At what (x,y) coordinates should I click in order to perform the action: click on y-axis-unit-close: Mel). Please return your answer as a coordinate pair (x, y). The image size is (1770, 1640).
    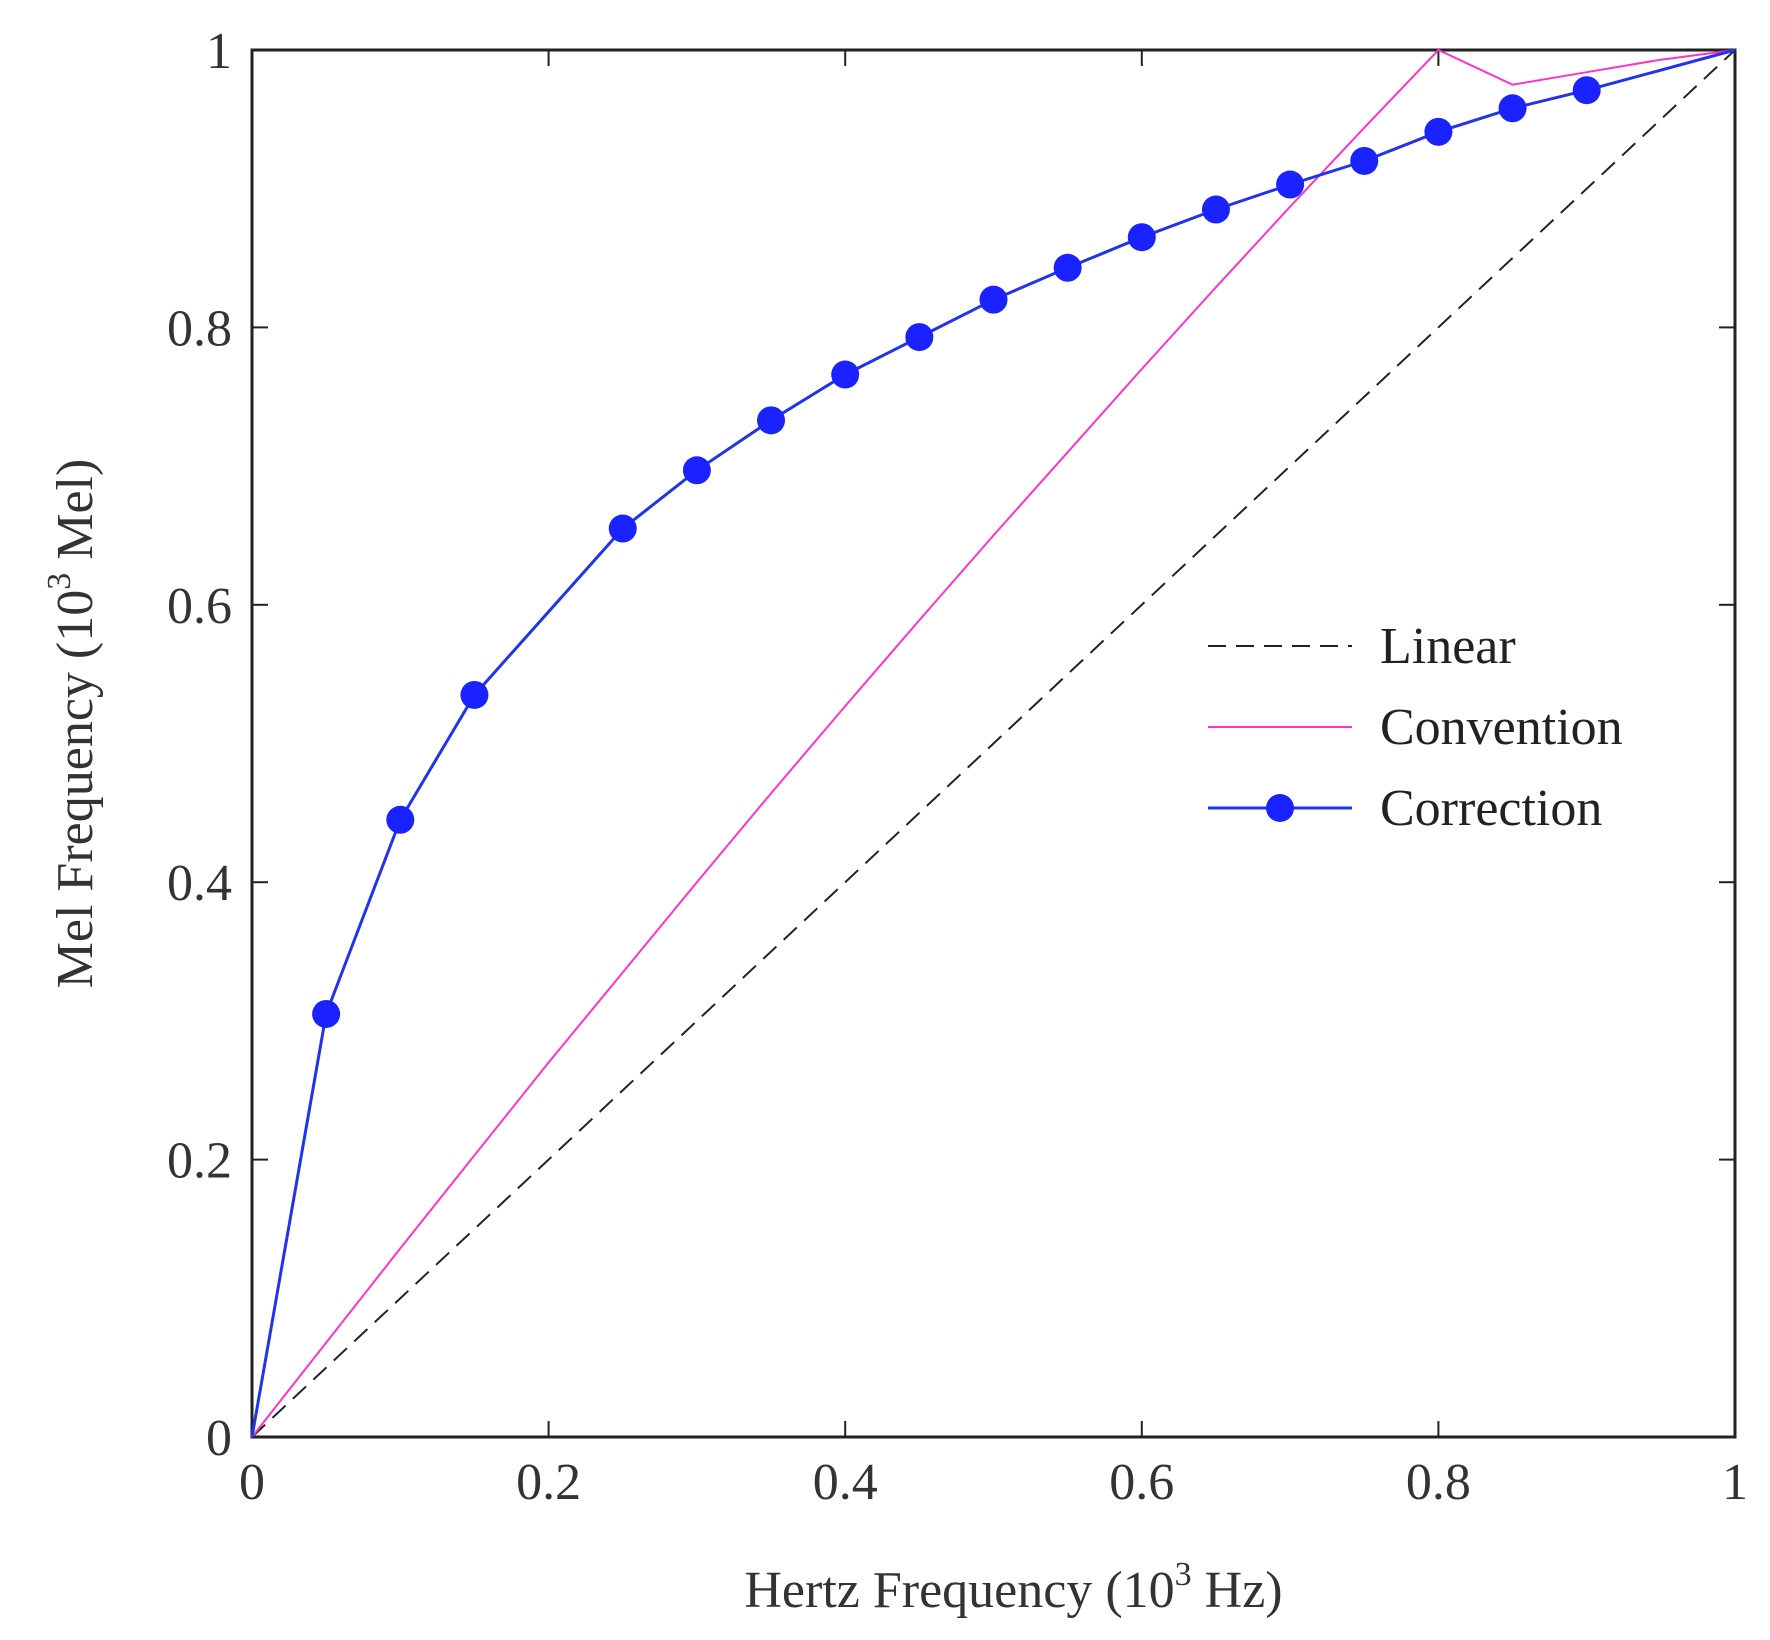
    Looking at the image, I should click on (75, 516).